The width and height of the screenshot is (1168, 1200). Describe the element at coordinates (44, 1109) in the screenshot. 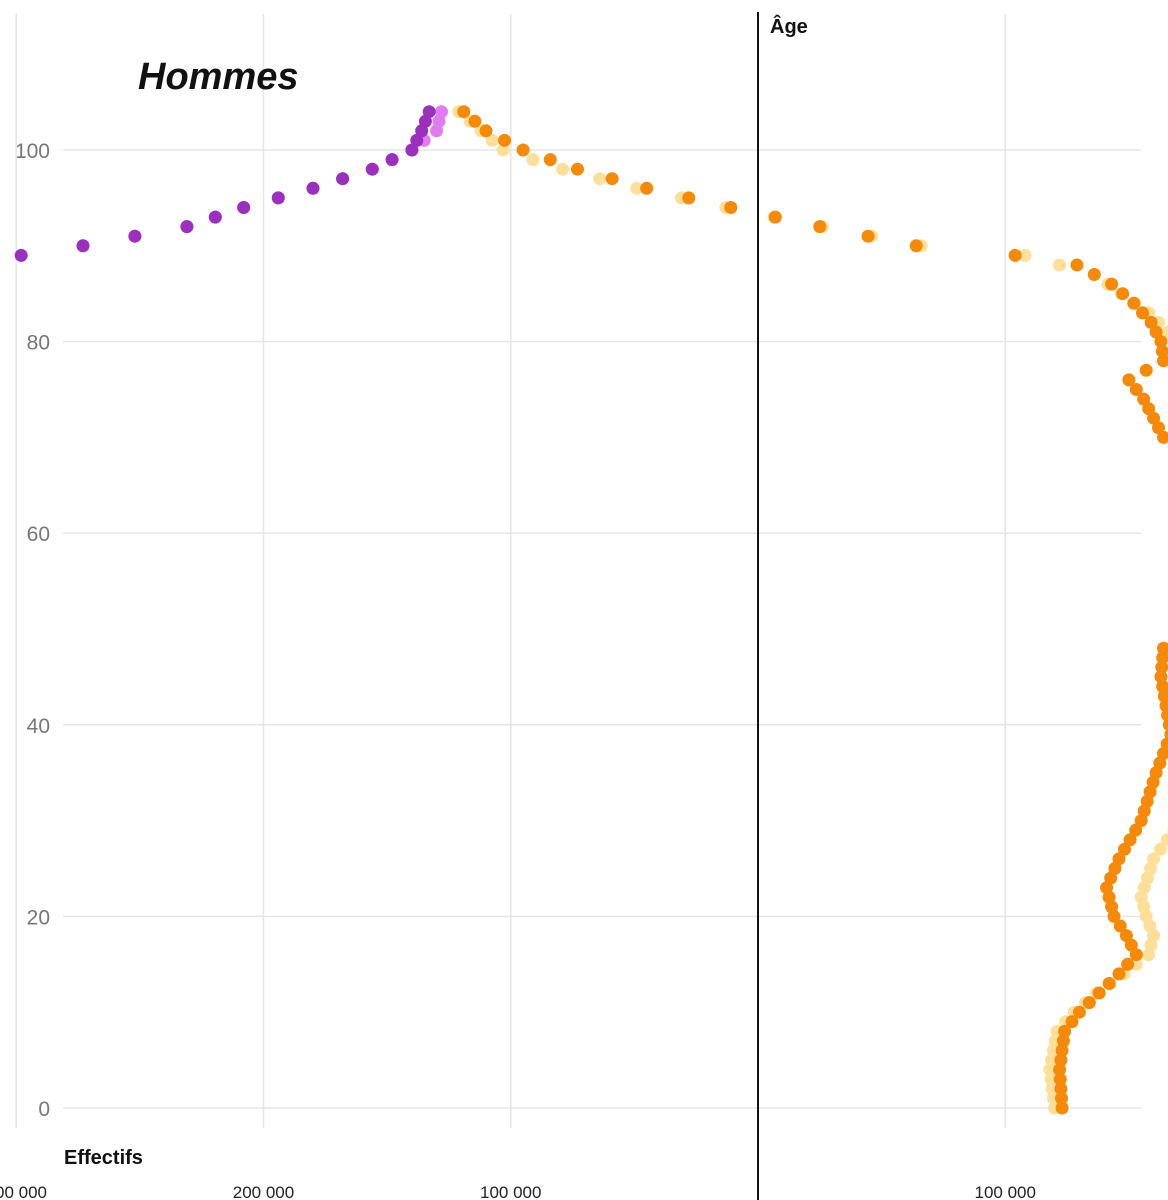

I see `y-tick-label: 0` at that location.